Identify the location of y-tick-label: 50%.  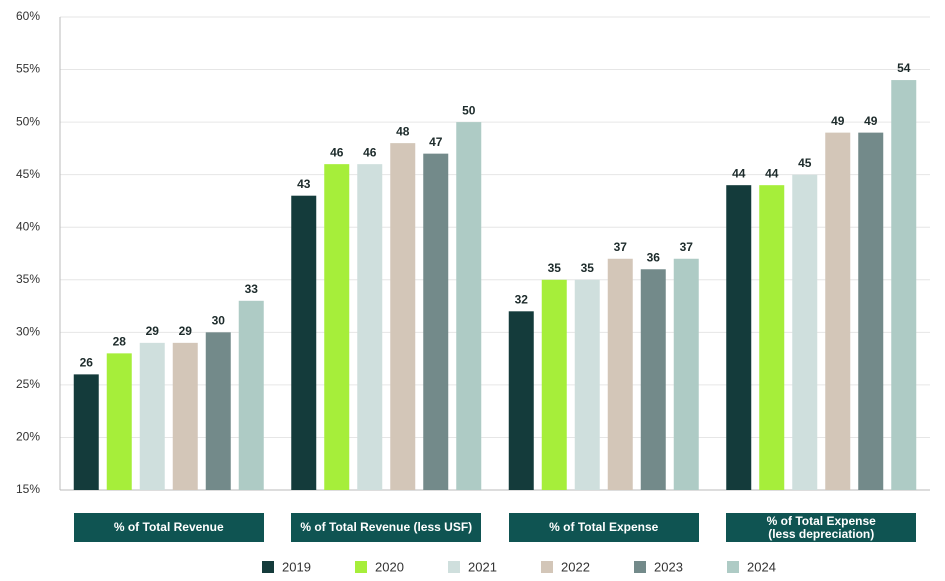
(28, 121).